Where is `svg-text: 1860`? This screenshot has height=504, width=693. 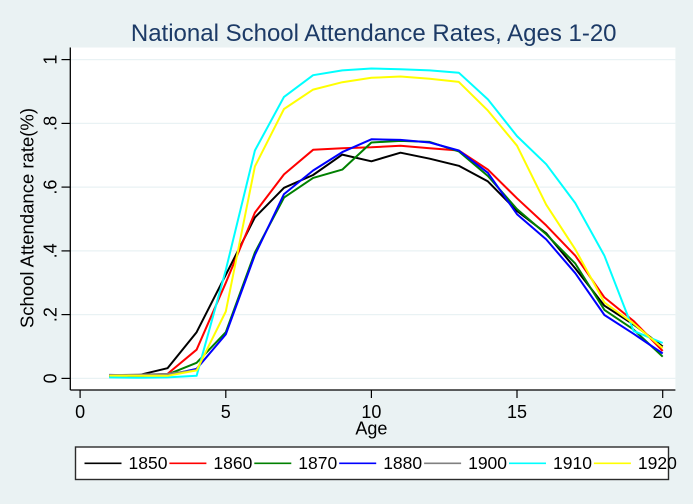 svg-text: 1860 is located at coordinates (232, 463).